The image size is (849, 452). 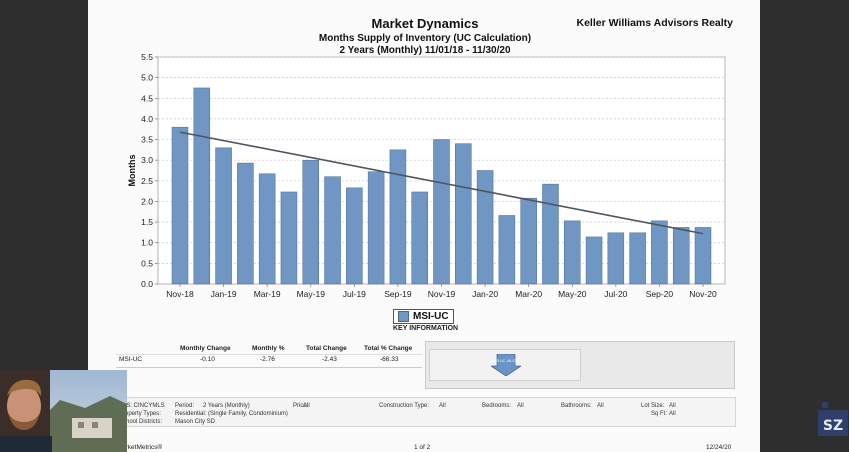 I want to click on x-tick-label: Nov-18, so click(x=180, y=294).